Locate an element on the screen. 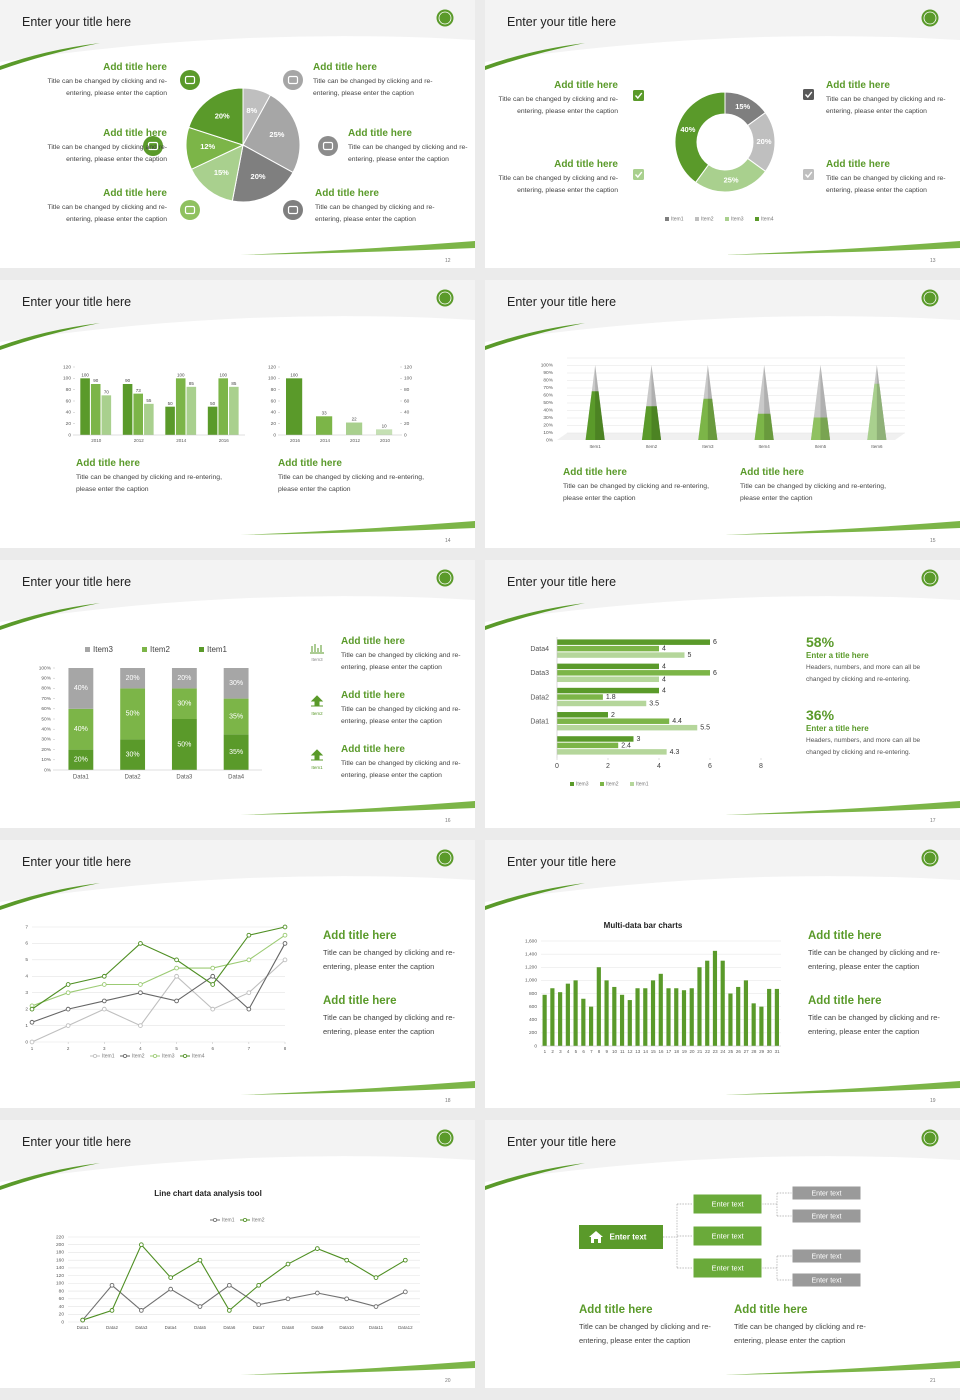  y-tick-label: 1,200 is located at coordinates (531, 968).